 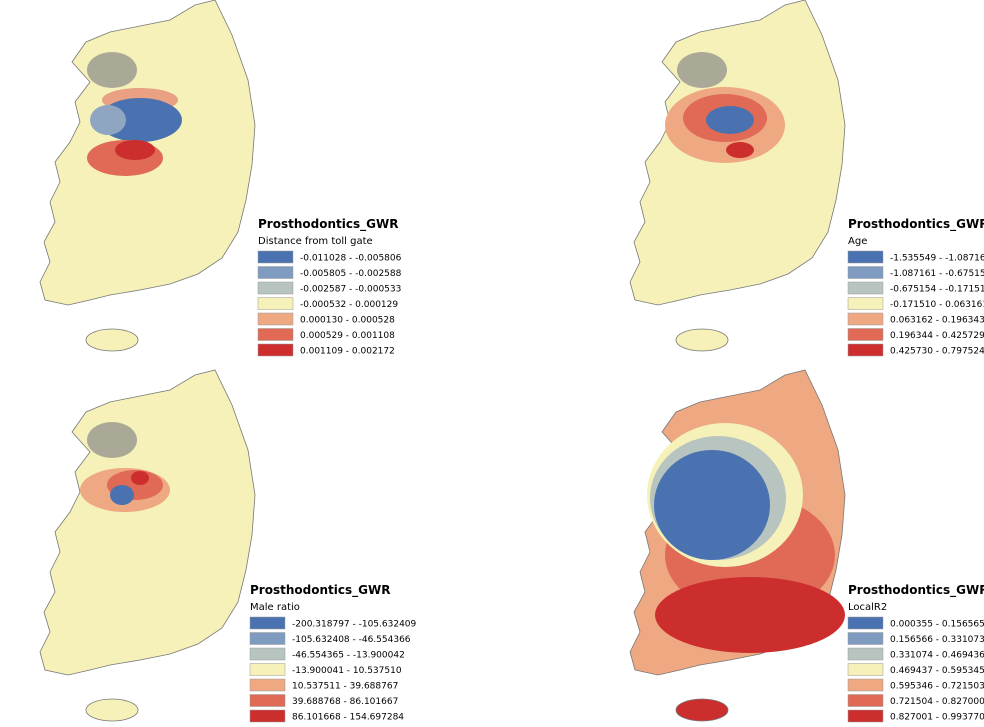 What do you see at coordinates (347, 352) in the screenshot?
I see `legend-label: 0.001109 - 0.002172` at bounding box center [347, 352].